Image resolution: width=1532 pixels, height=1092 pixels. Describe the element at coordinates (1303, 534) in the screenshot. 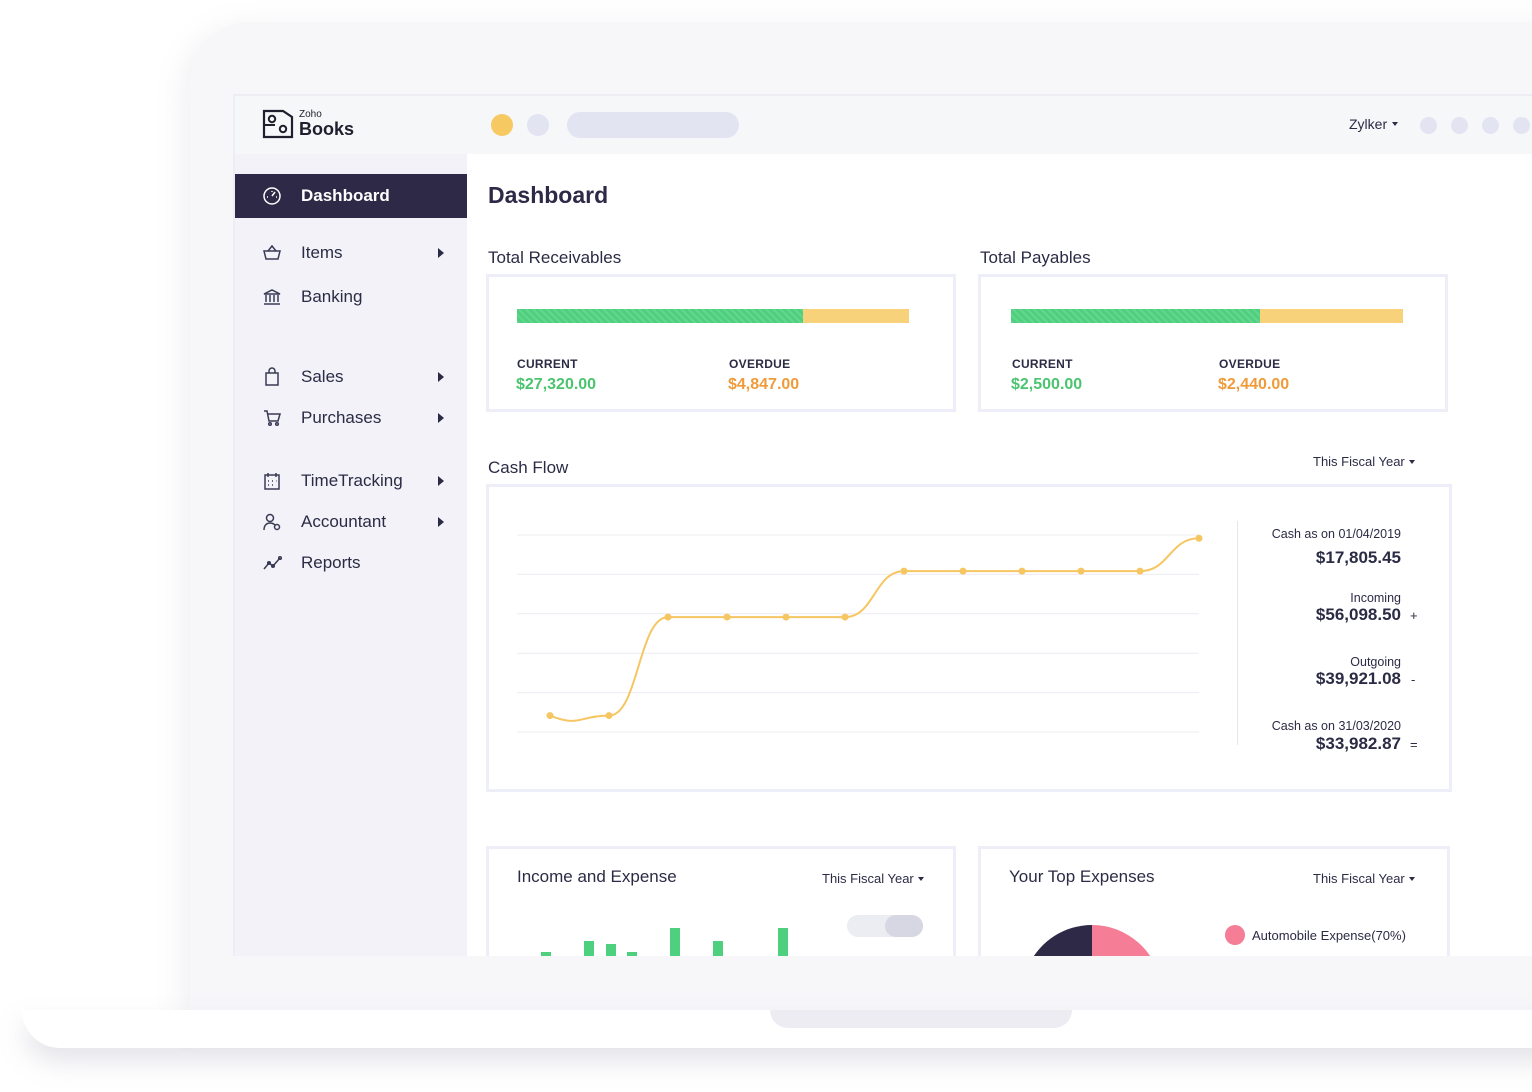

I see `cashflow-opening-label-text: Cash as on` at that location.